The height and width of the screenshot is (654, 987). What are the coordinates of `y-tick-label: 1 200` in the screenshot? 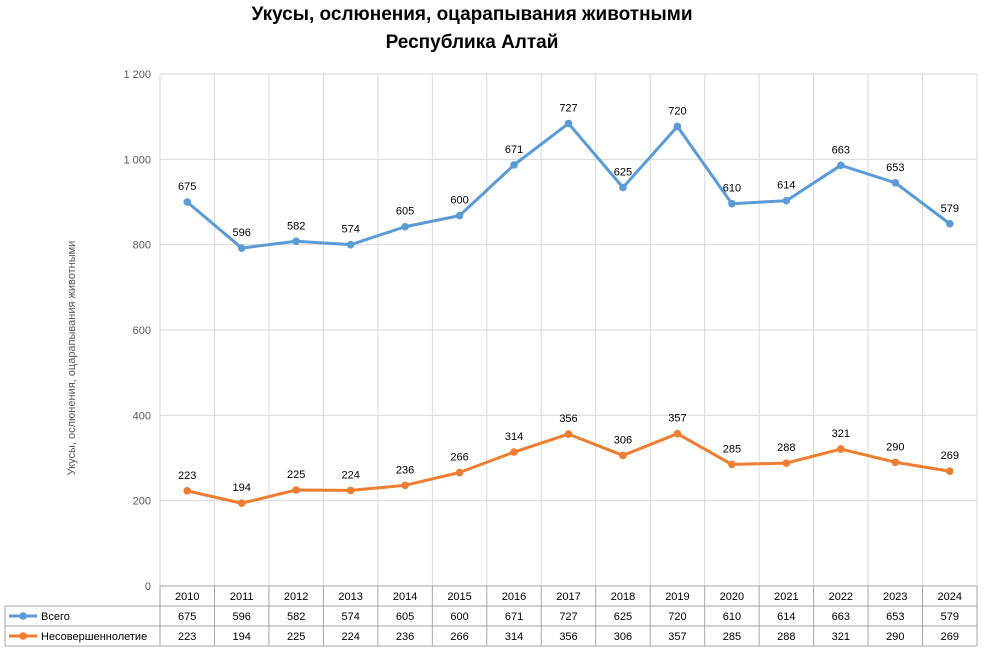 It's located at (137, 75).